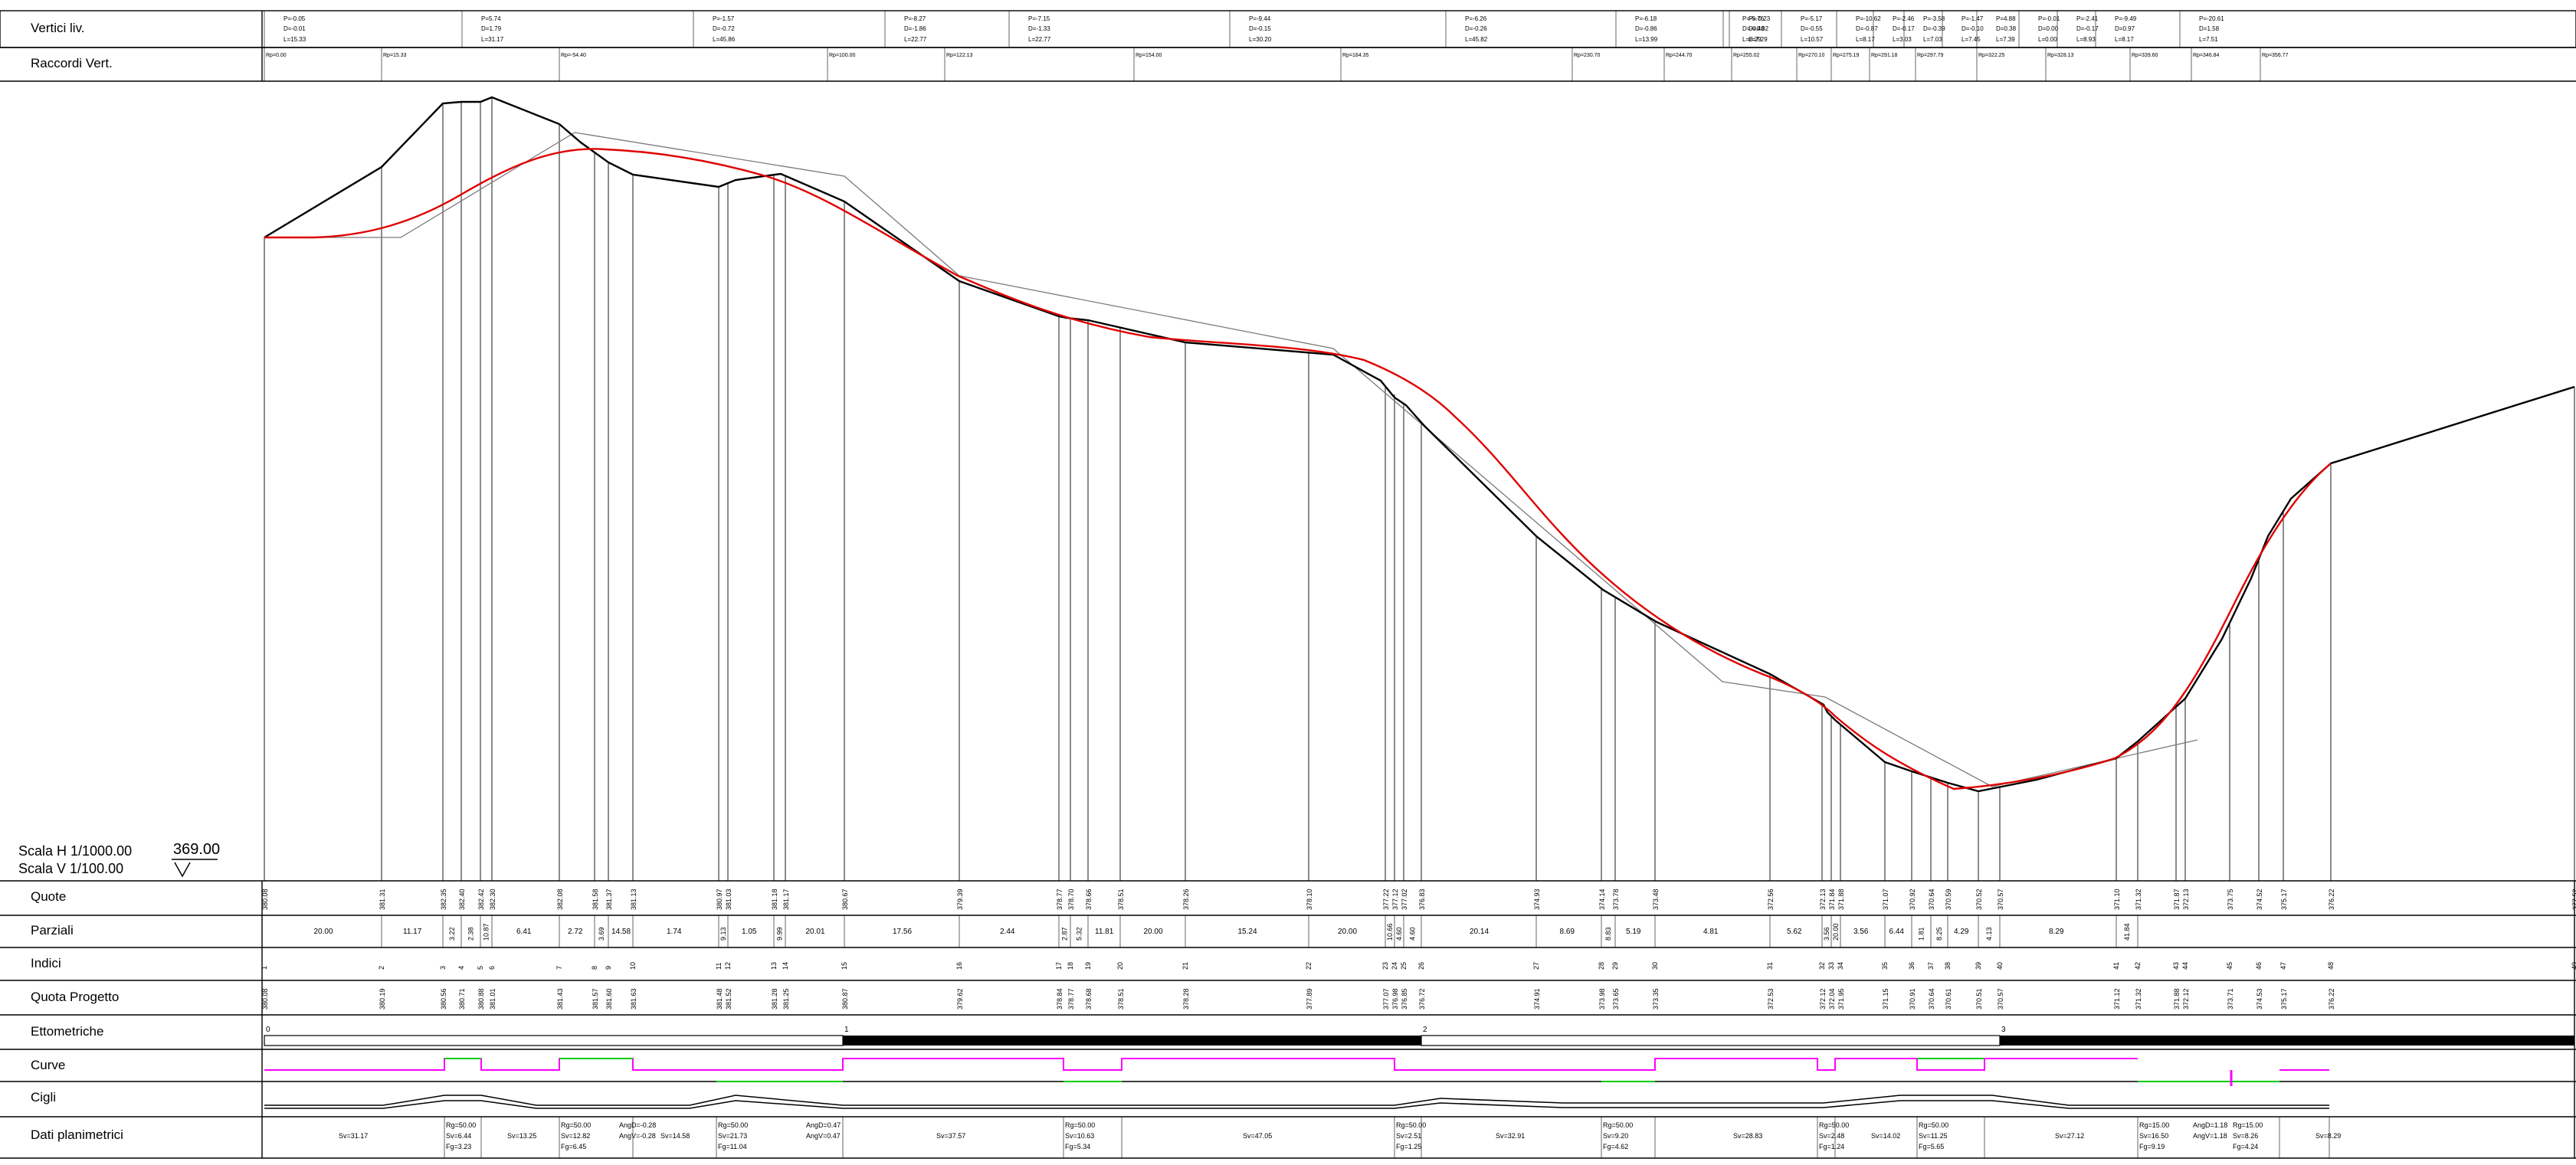  What do you see at coordinates (2154, 1136) in the screenshot?
I see `dato-planimetrico: Sv=16.50` at bounding box center [2154, 1136].